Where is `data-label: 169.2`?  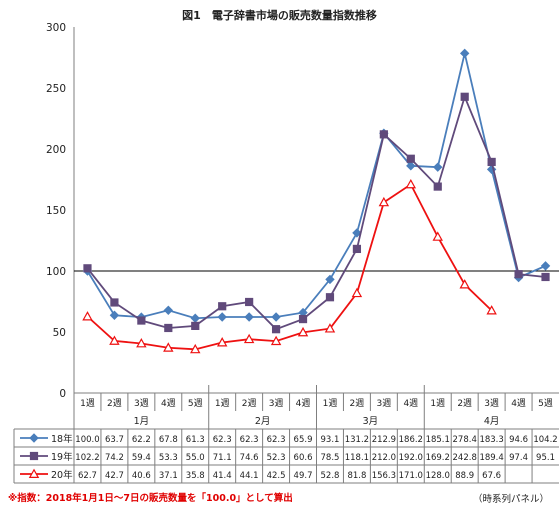 data-label: 169.2 is located at coordinates (438, 458).